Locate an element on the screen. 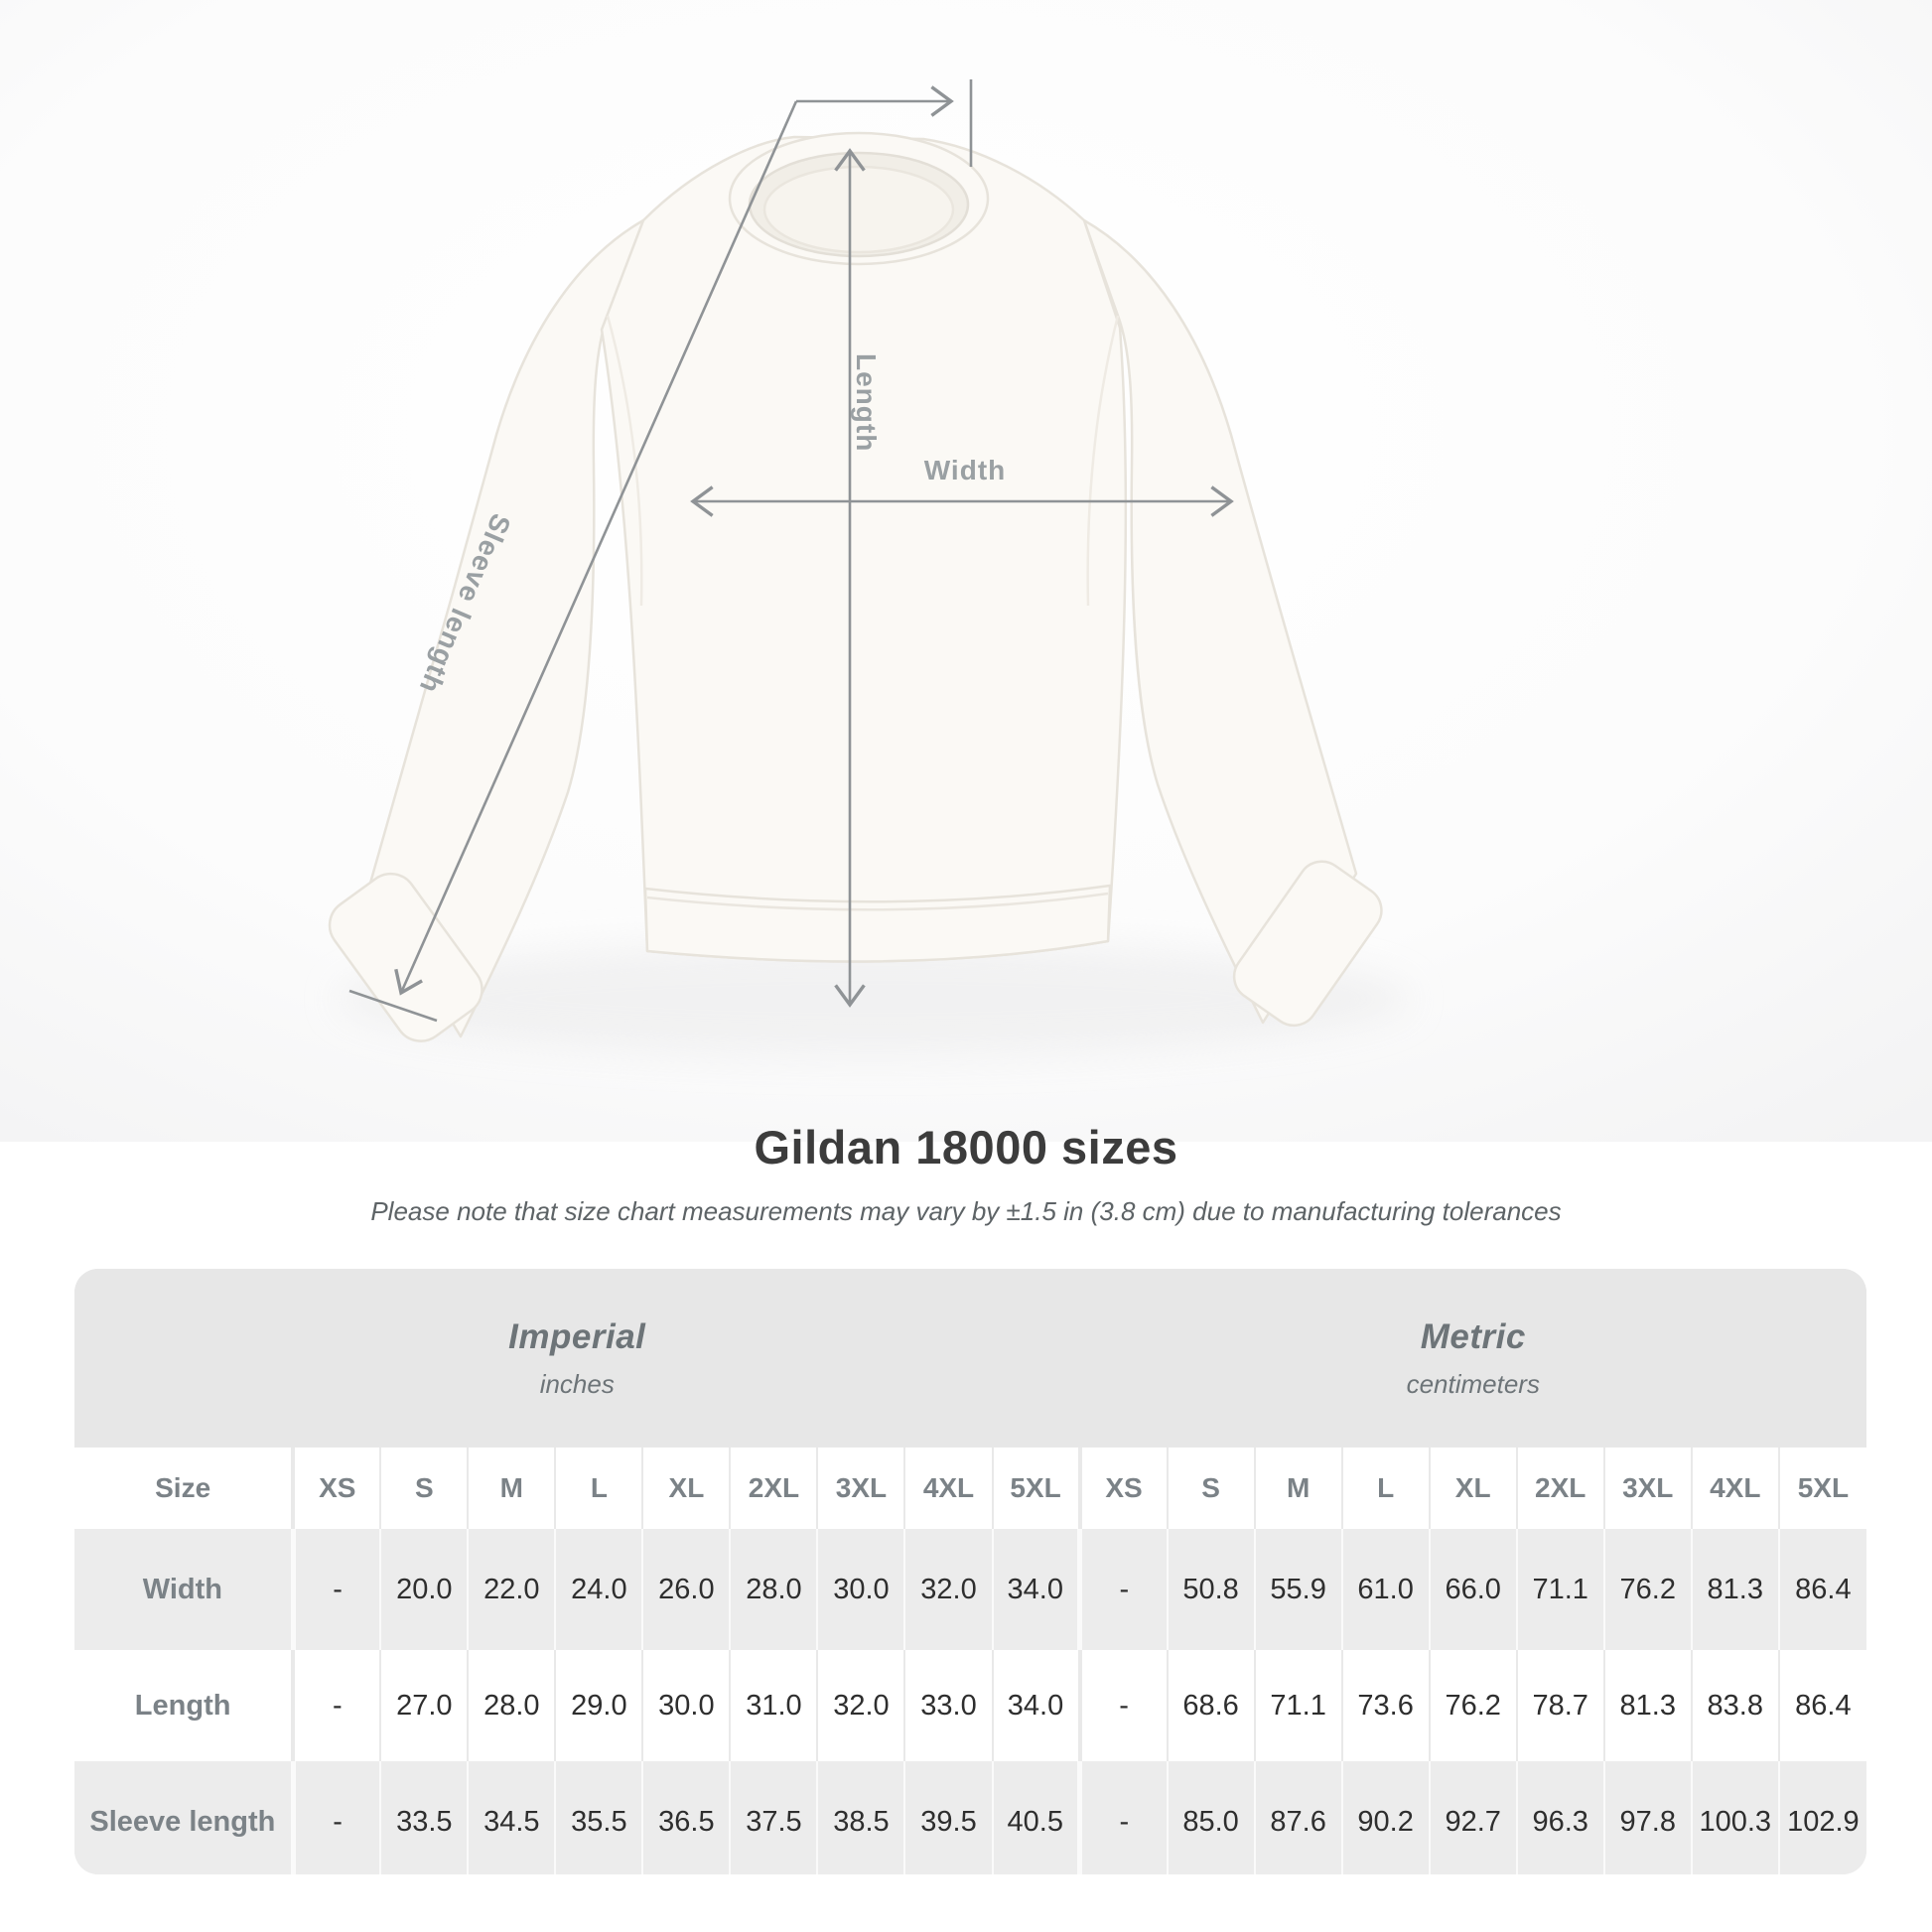 This screenshot has width=1932, height=1932. table-cell: 39.5 is located at coordinates (948, 1818).